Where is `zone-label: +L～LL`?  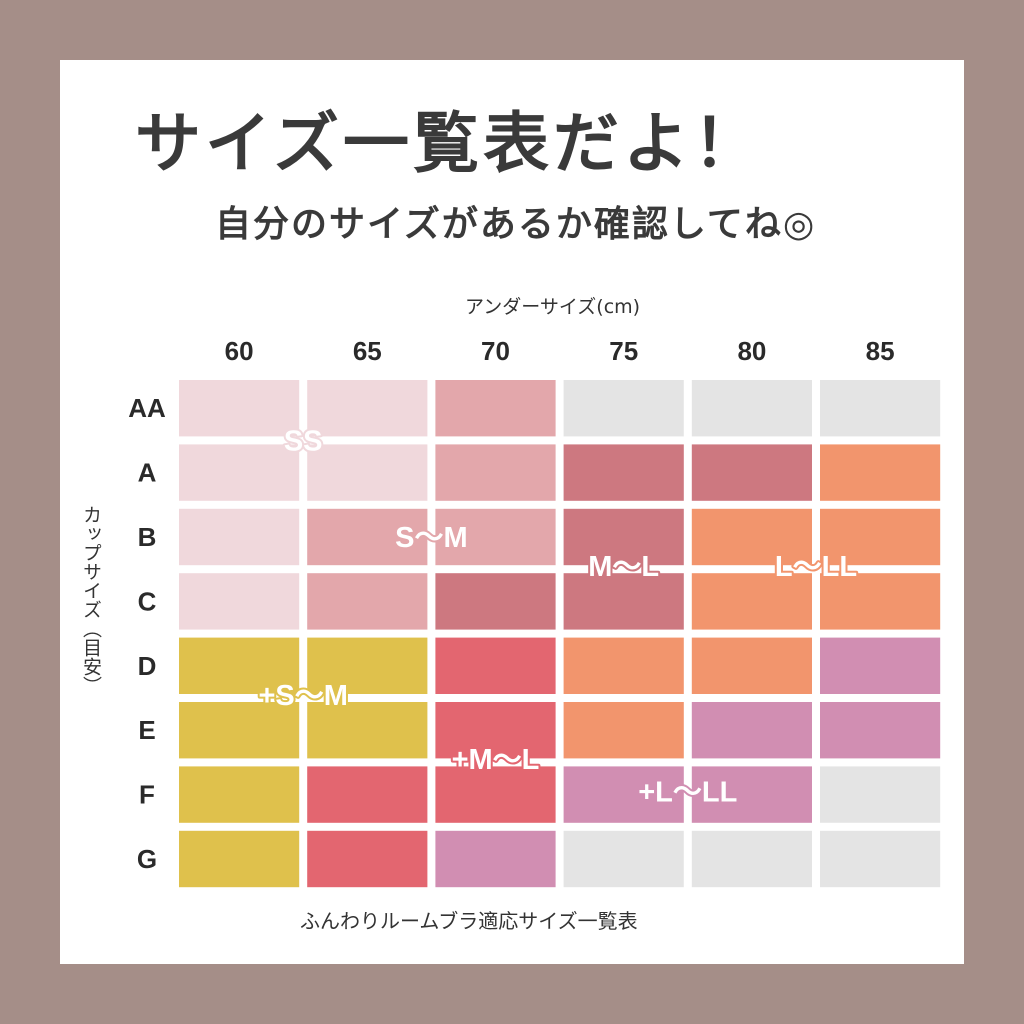
zone-label: +L～LL is located at coordinates (687, 792).